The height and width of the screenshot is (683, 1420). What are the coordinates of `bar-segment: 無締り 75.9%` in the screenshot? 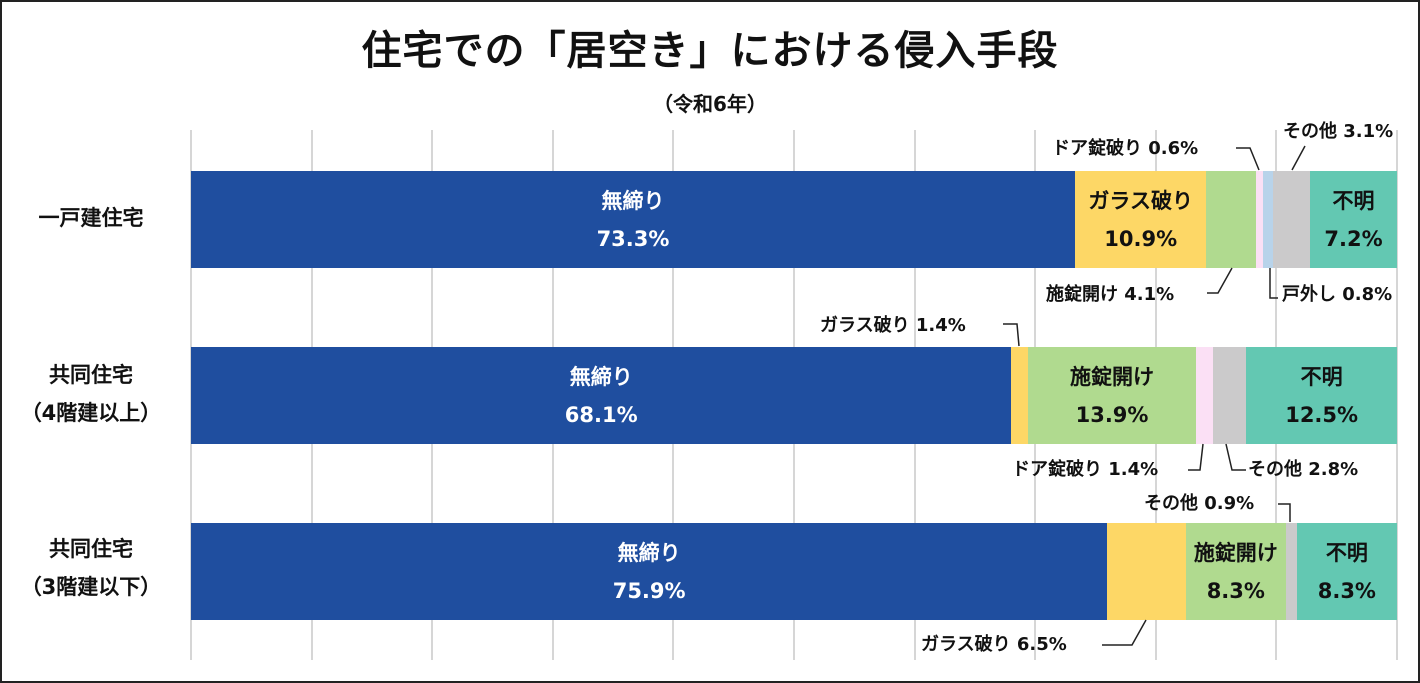 It's located at (649, 571).